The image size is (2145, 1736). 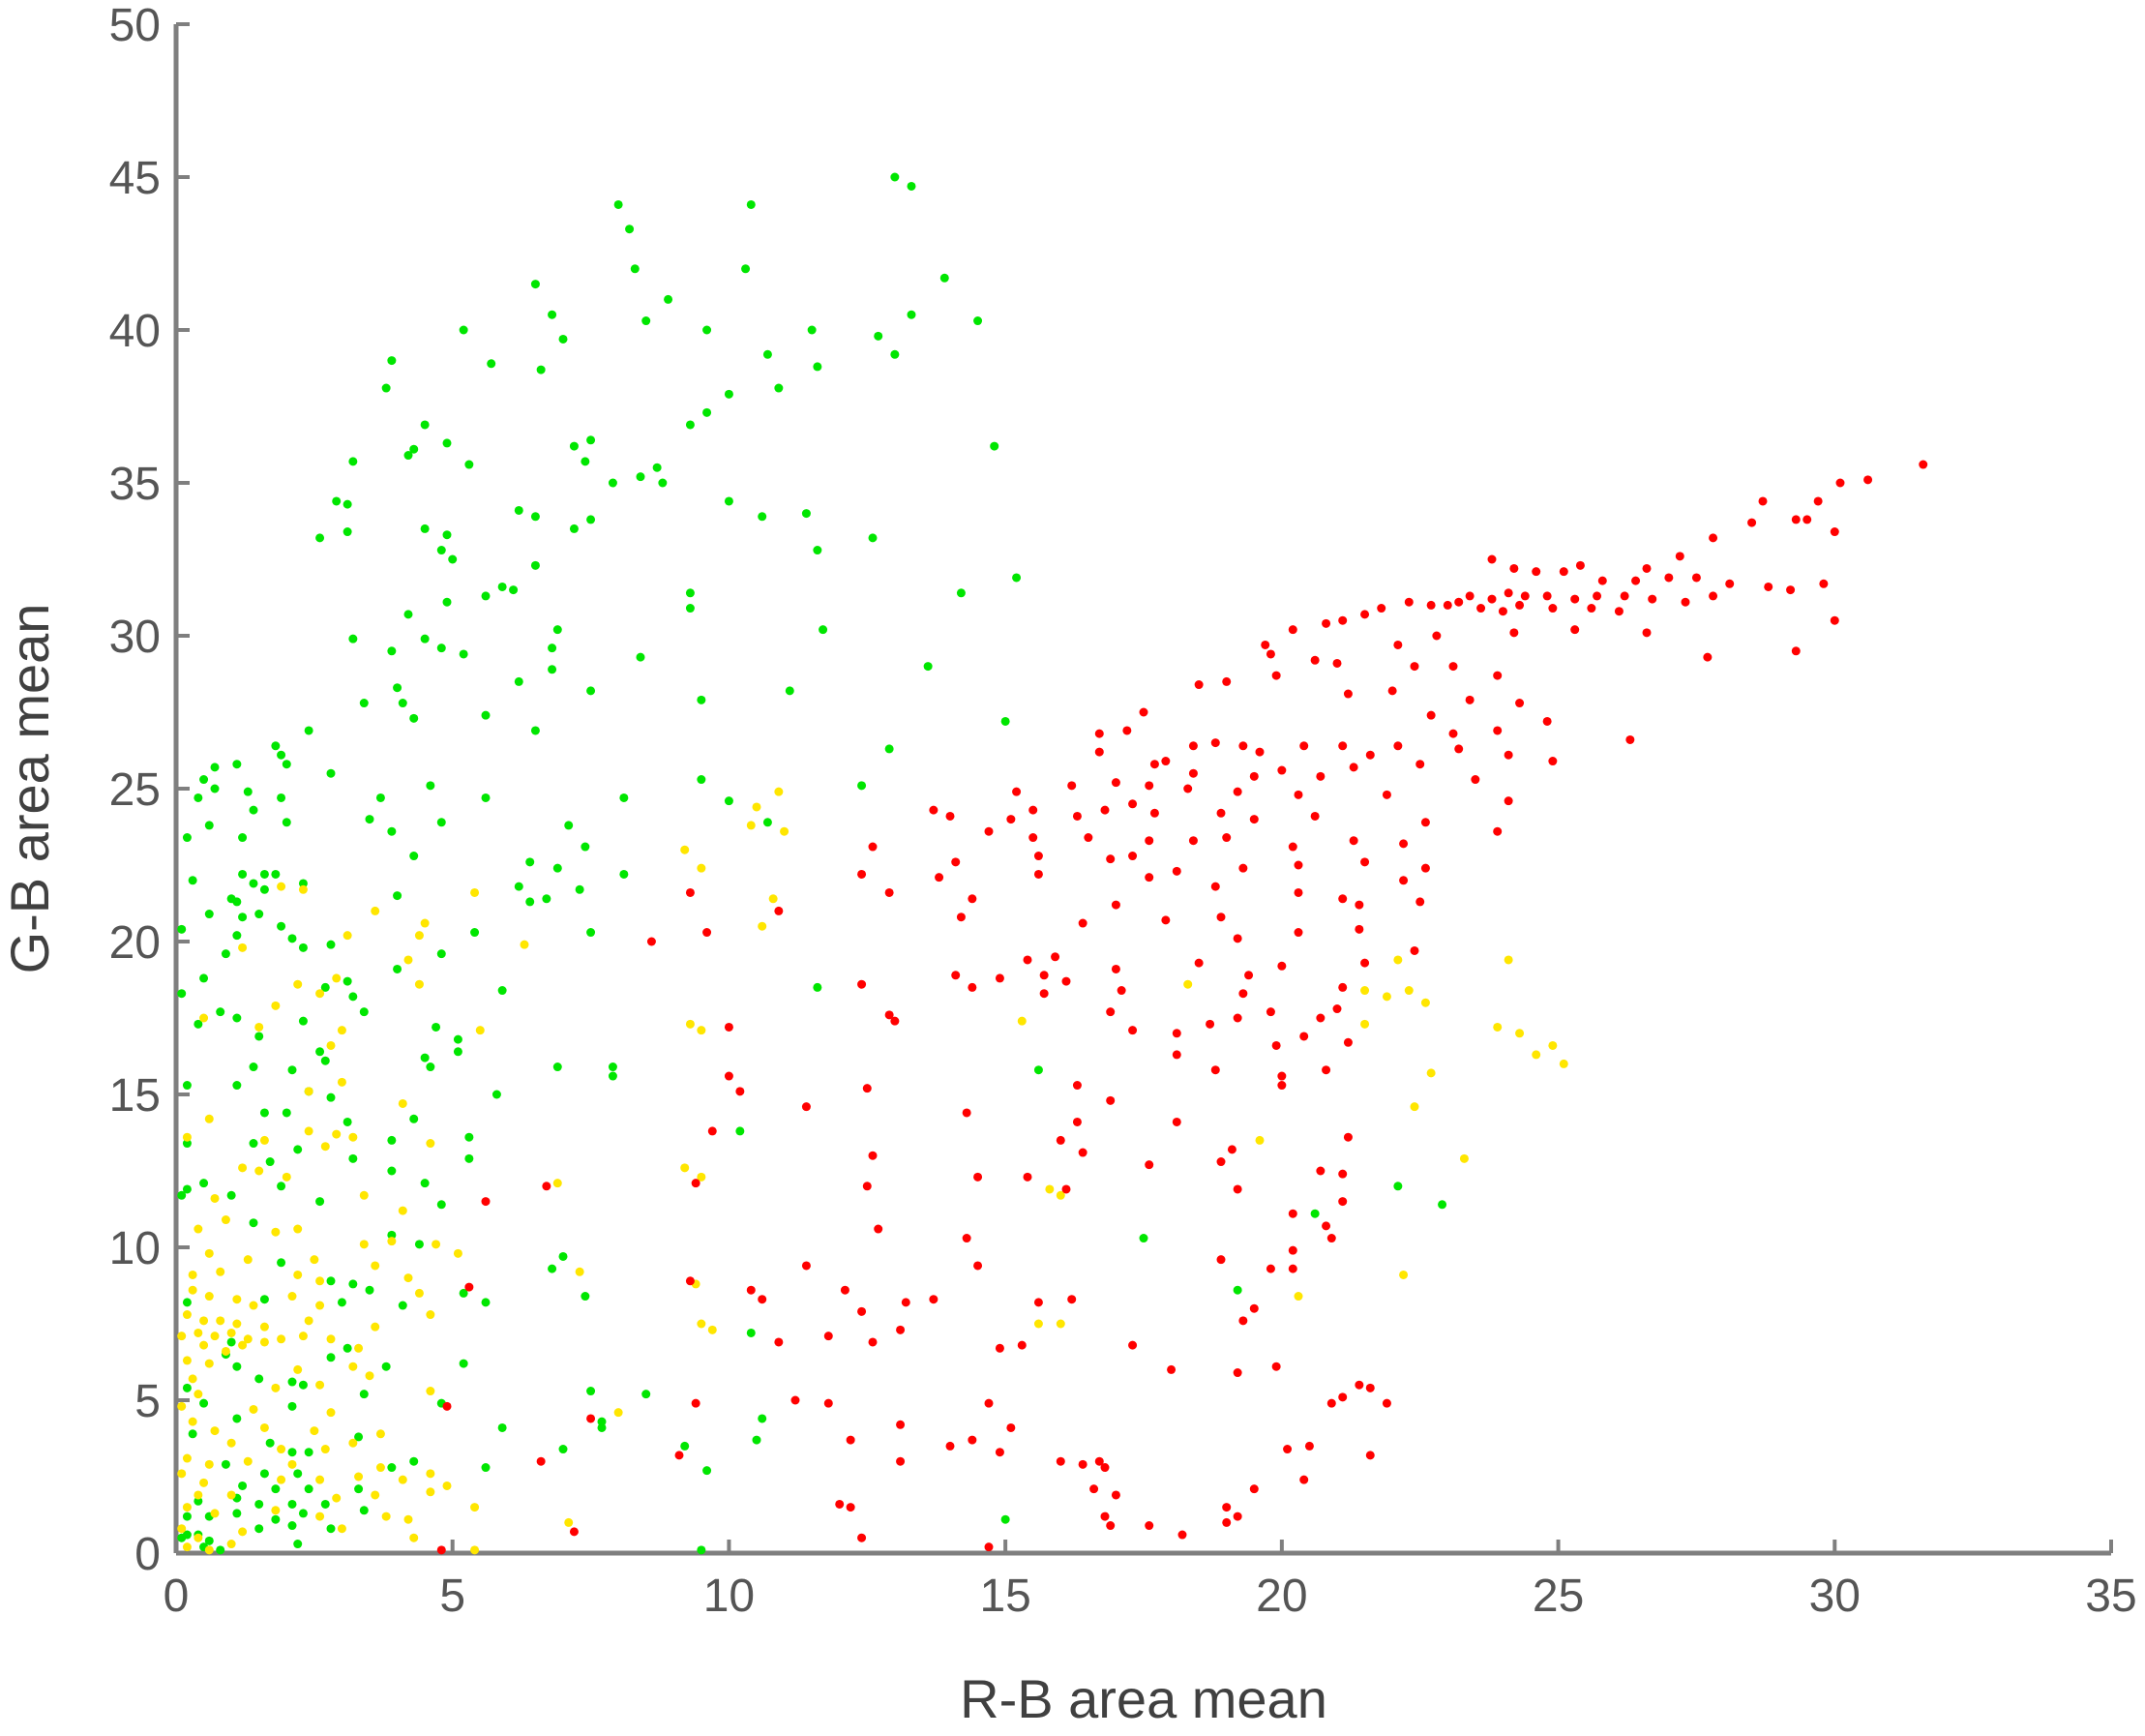 What do you see at coordinates (30, 789) in the screenshot?
I see `y-axis-label: G-B area mean` at bounding box center [30, 789].